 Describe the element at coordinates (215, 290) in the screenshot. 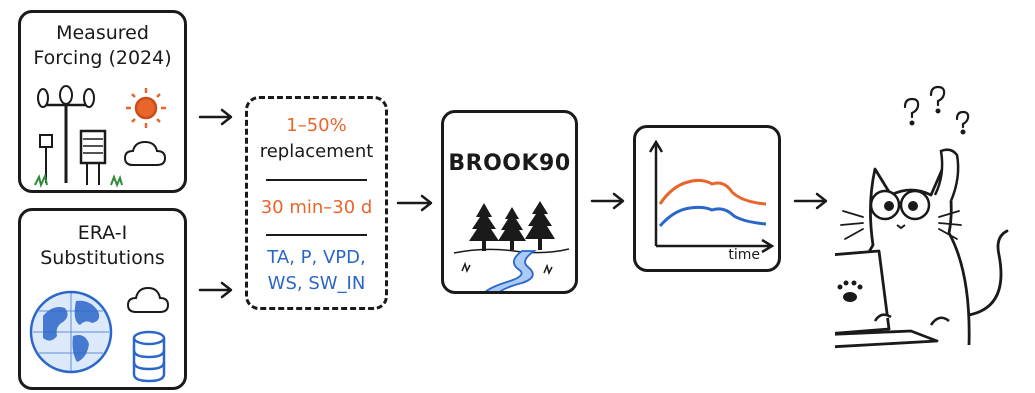

I see `arrow-era-to-replacement` at that location.